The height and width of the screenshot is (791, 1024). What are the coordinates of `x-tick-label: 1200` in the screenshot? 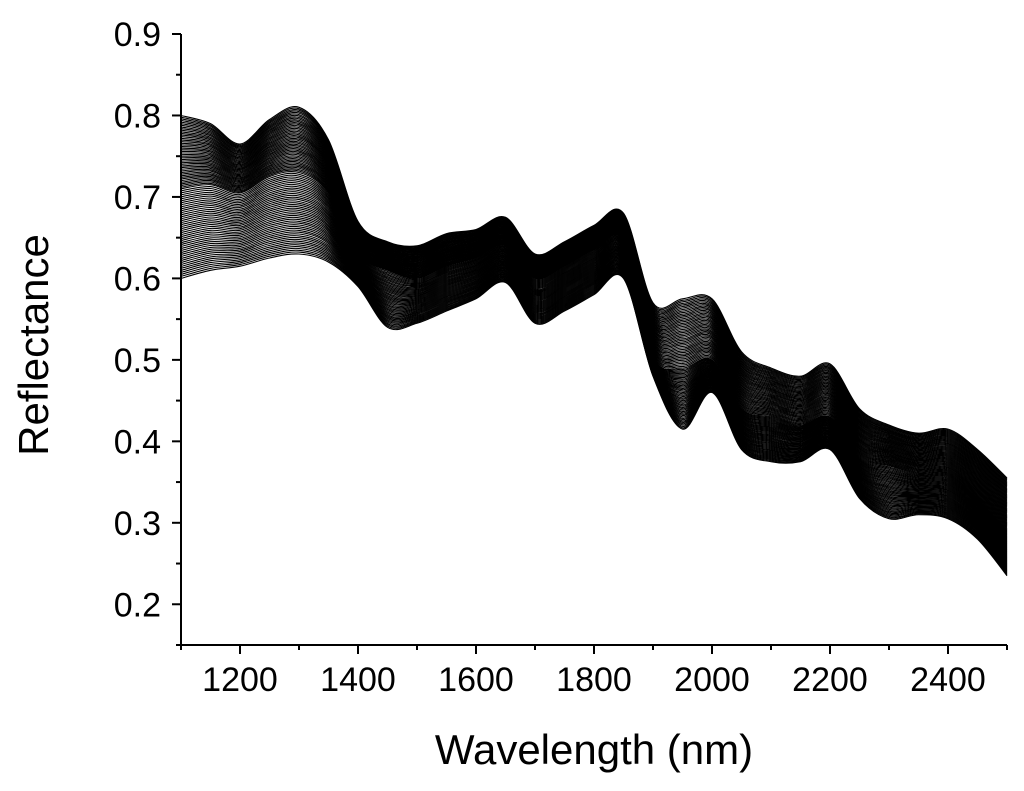 It's located at (240, 680).